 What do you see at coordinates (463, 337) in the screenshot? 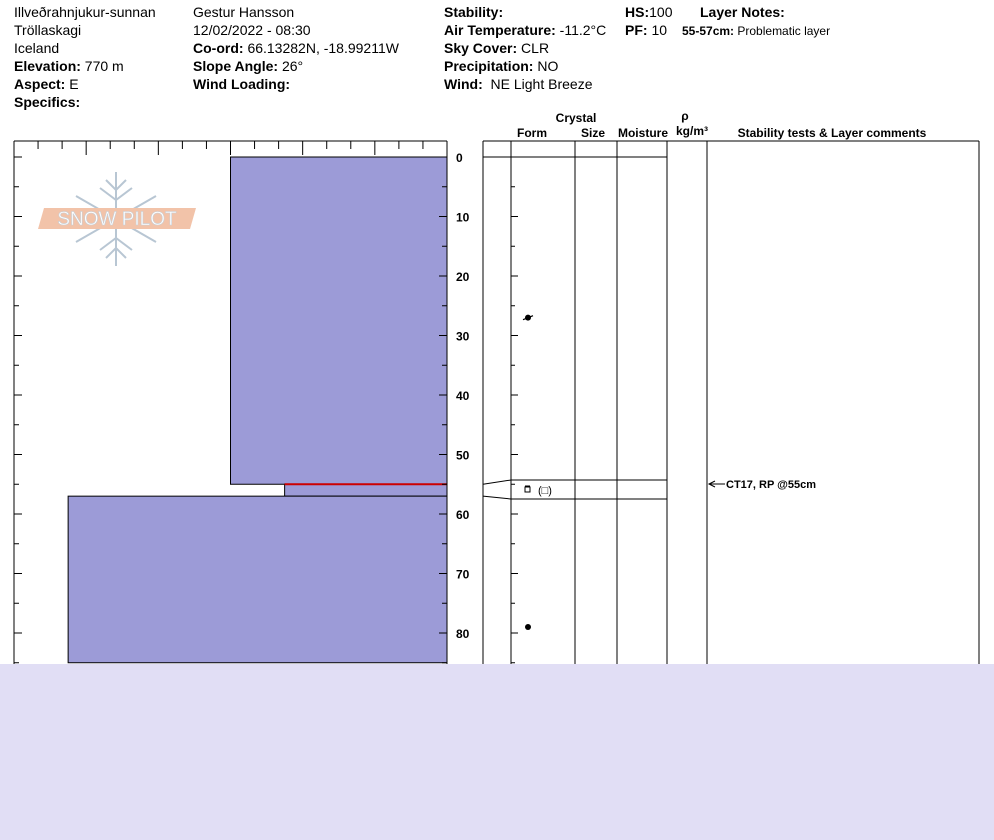
I see `depth-label: 30` at bounding box center [463, 337].